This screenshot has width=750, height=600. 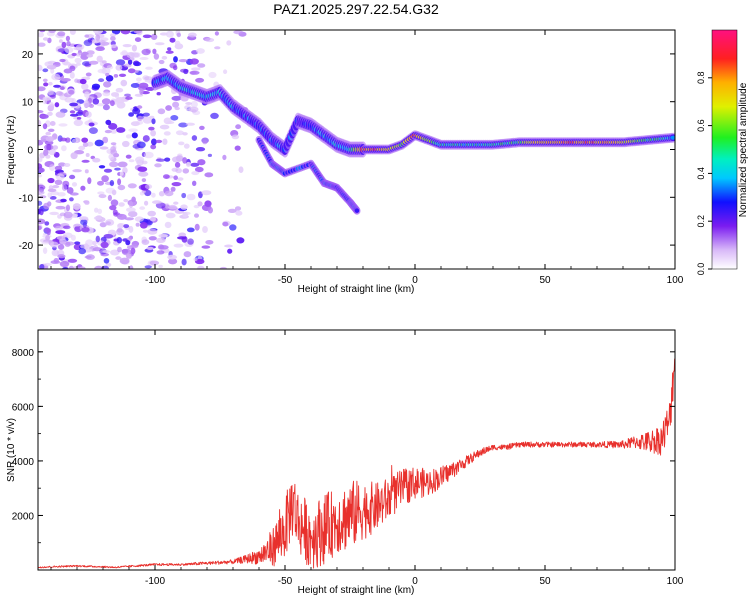 What do you see at coordinates (26, 246) in the screenshot?
I see `spectrogram-y-tick-label: -20` at bounding box center [26, 246].